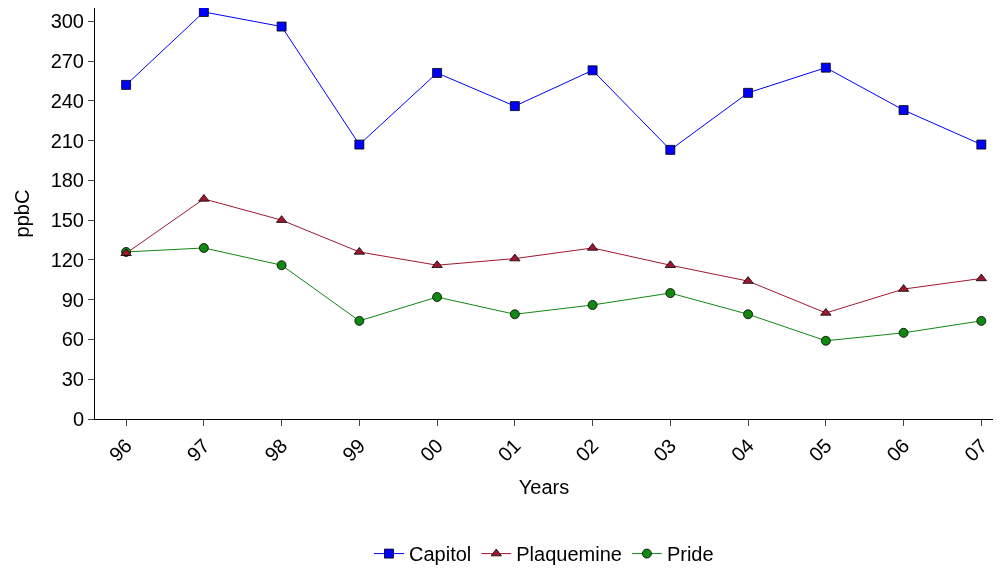 The height and width of the screenshot is (581, 1008). I want to click on y-tick-label: 150, so click(67, 220).